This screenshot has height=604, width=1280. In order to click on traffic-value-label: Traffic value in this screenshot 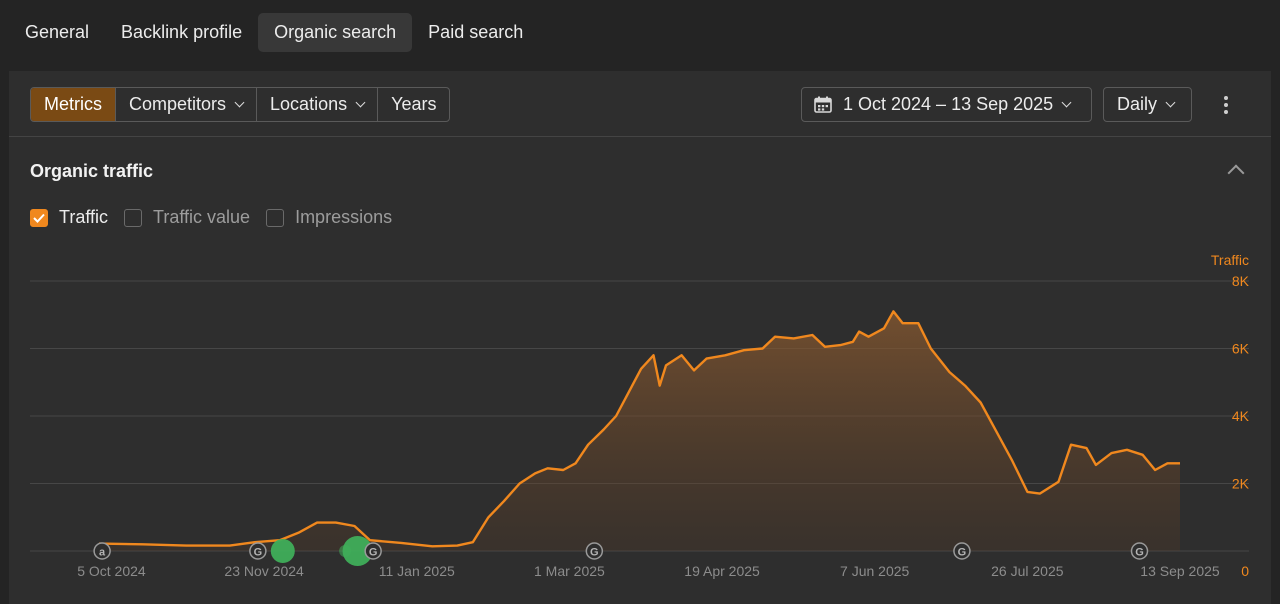, I will do `click(202, 217)`.